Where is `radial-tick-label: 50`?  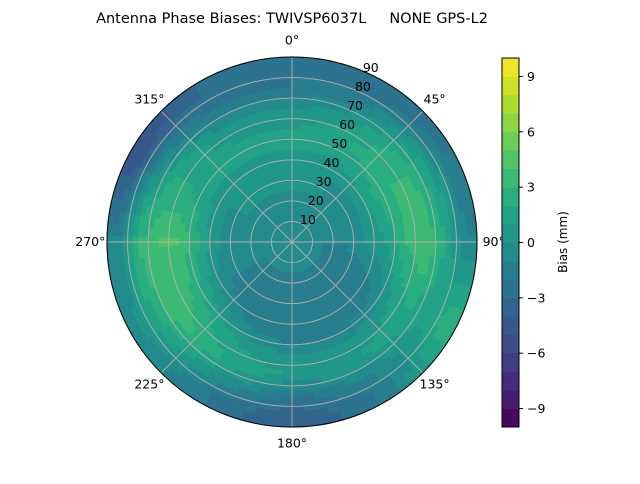
radial-tick-label: 50 is located at coordinates (339, 143).